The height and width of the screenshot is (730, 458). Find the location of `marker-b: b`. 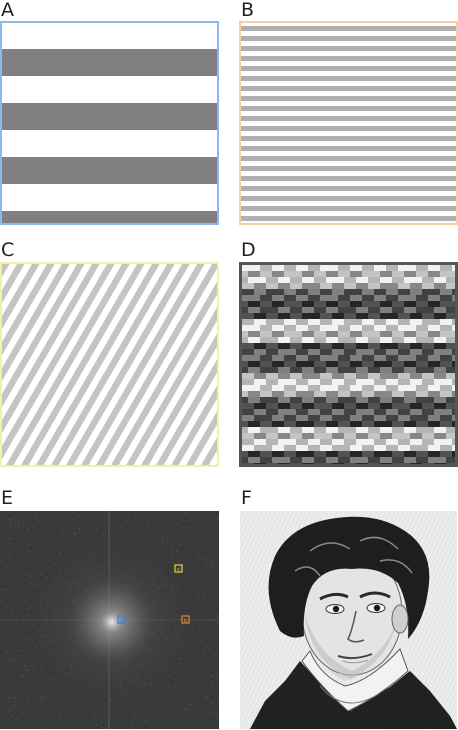

marker-b: b is located at coordinates (185, 619).